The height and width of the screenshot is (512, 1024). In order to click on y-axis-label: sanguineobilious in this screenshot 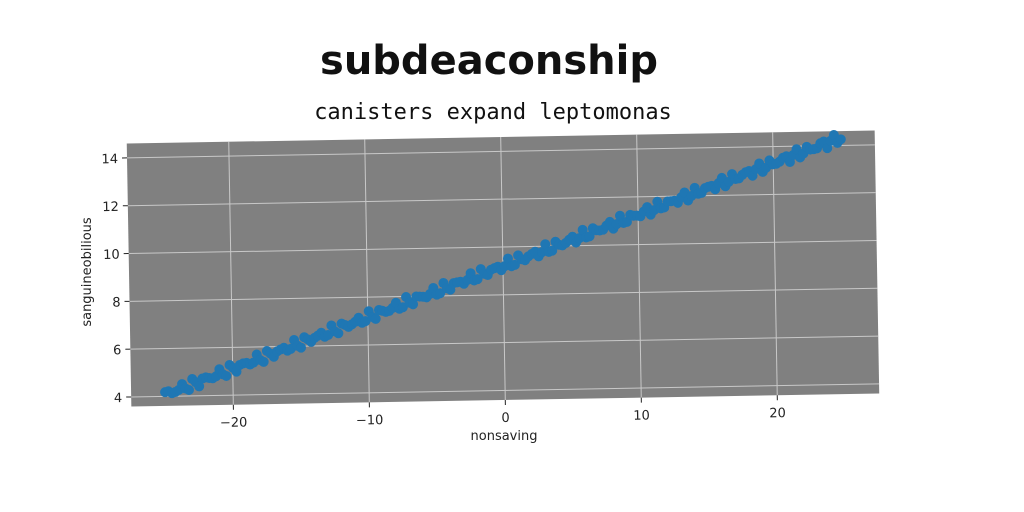, I will do `click(87, 272)`.